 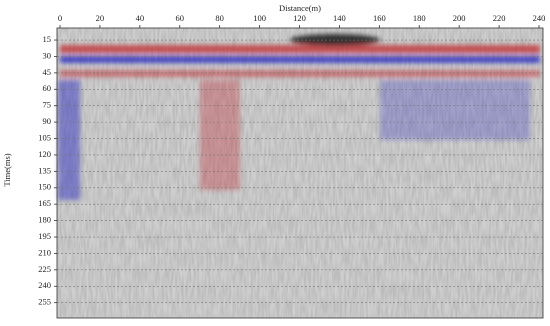 I want to click on x-tick-label: 180, so click(x=419, y=18).